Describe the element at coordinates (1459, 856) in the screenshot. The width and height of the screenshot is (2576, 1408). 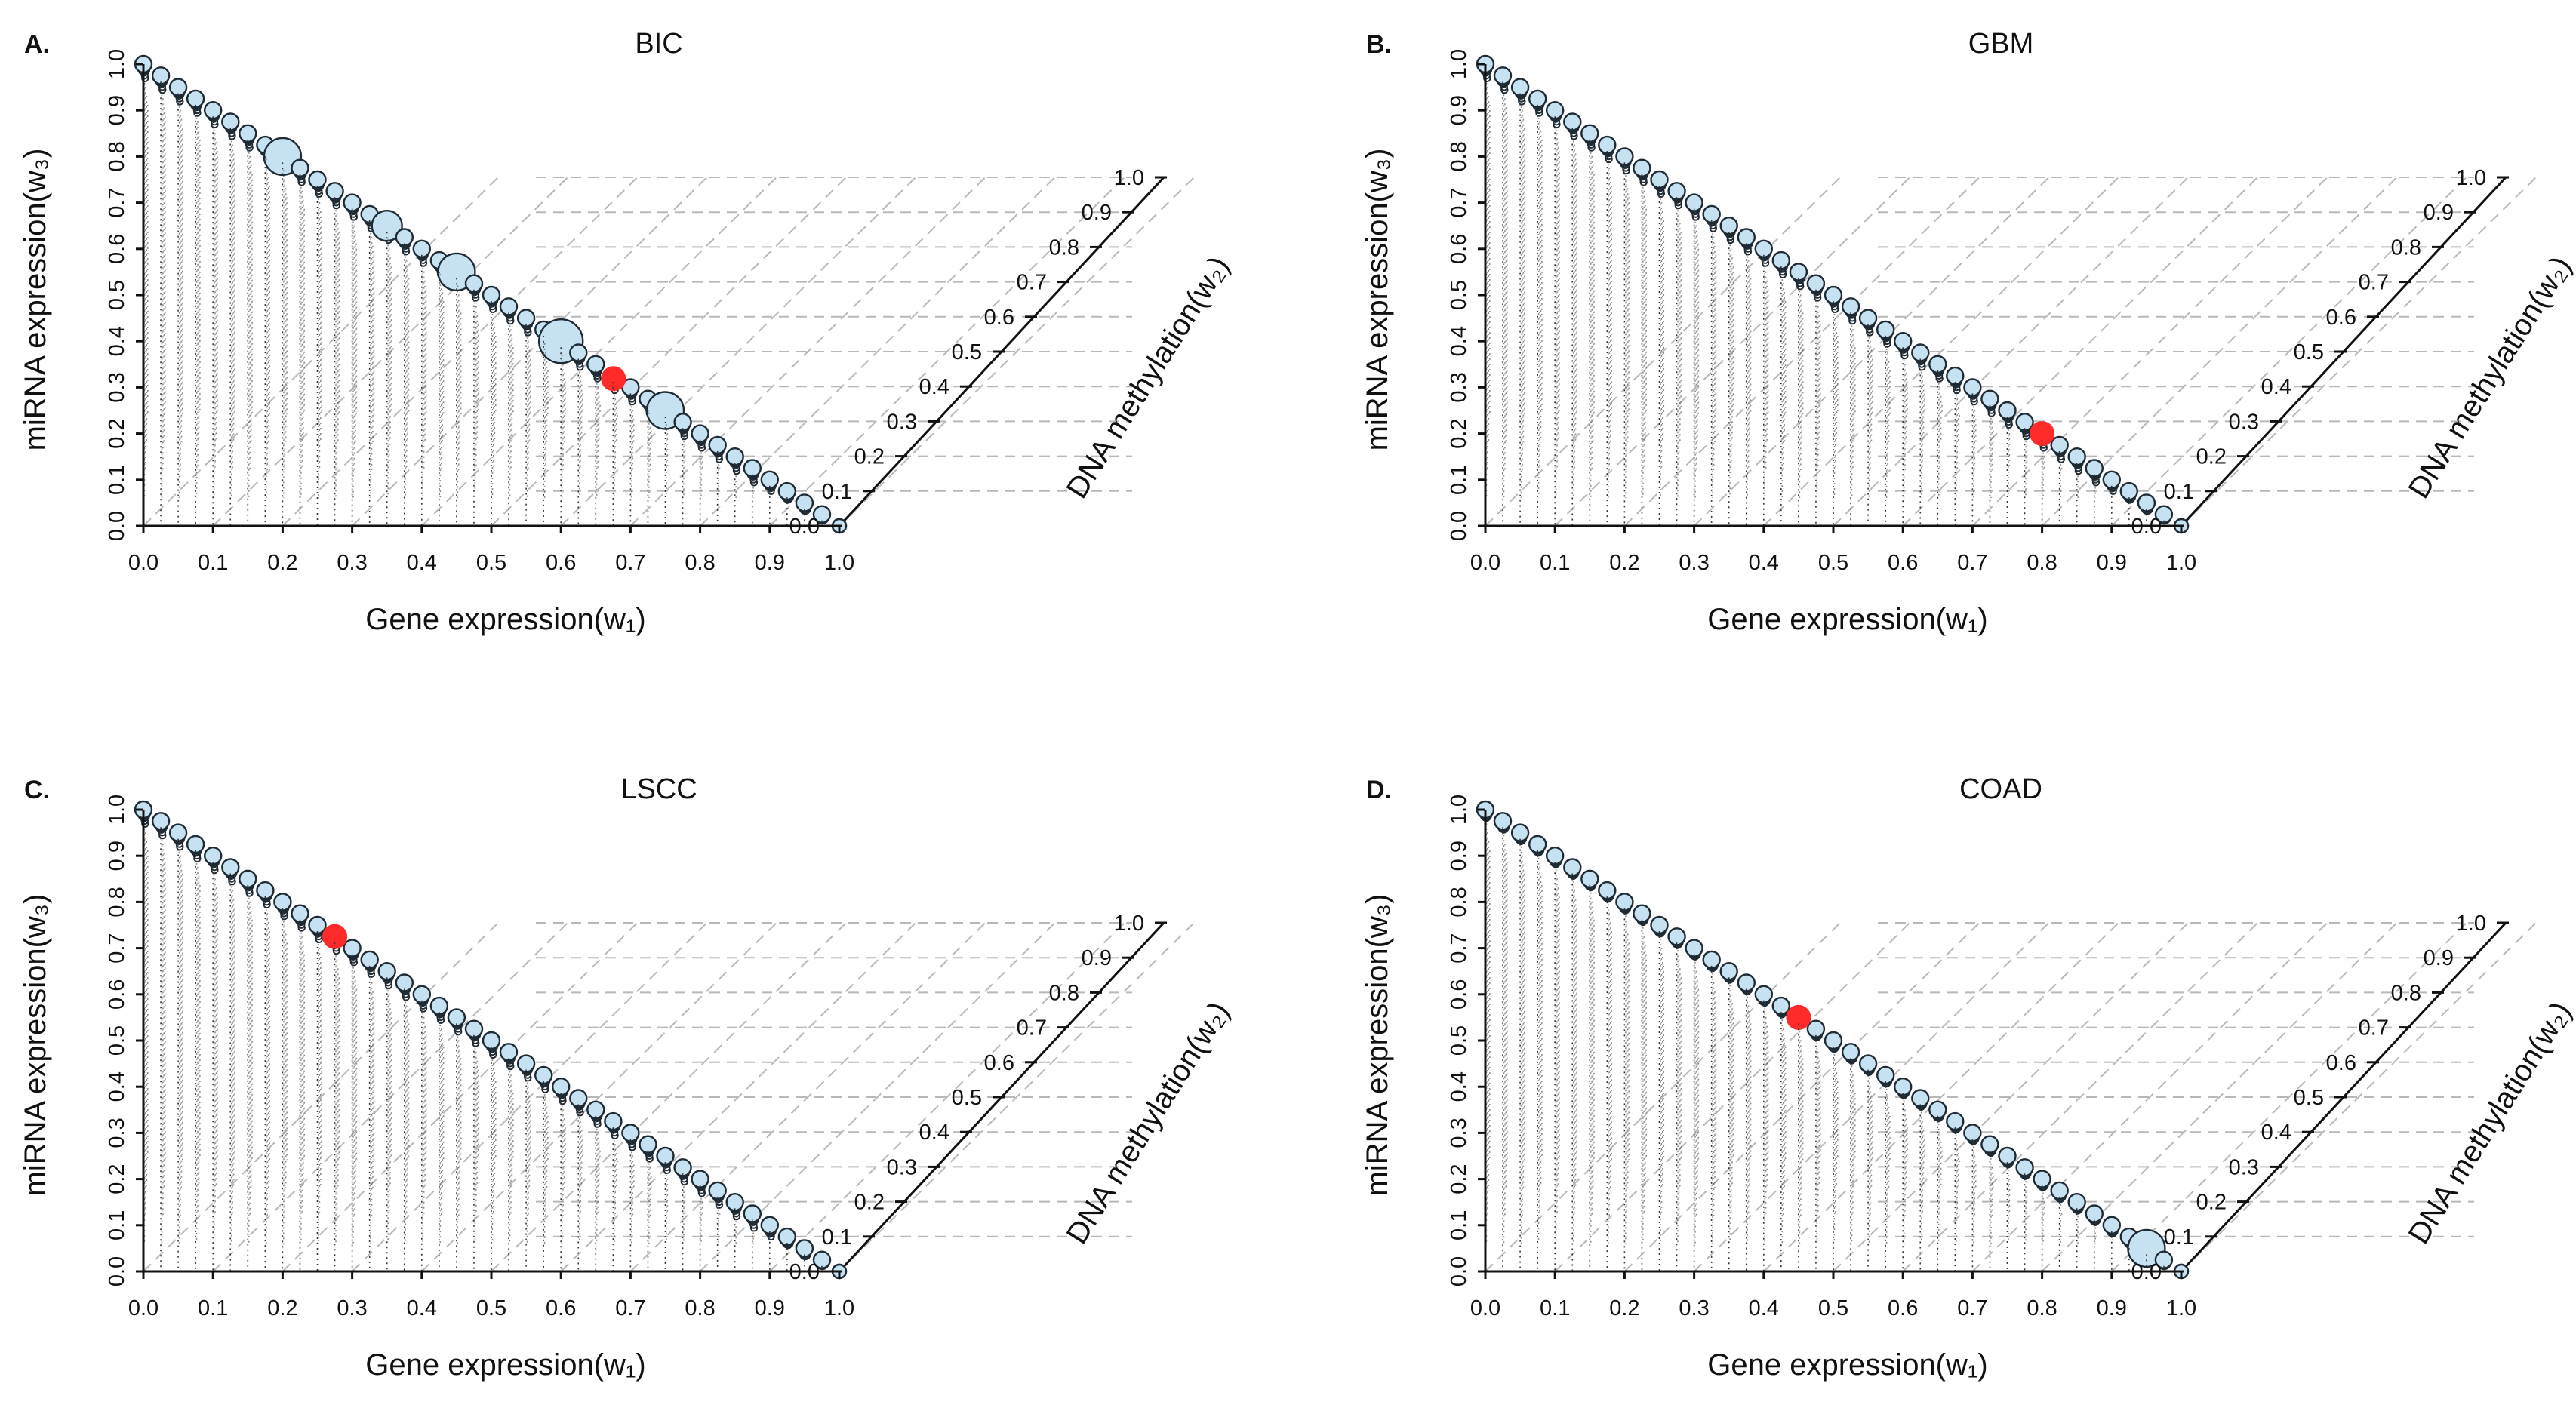
I see `y-tick-label: 0.9` at that location.